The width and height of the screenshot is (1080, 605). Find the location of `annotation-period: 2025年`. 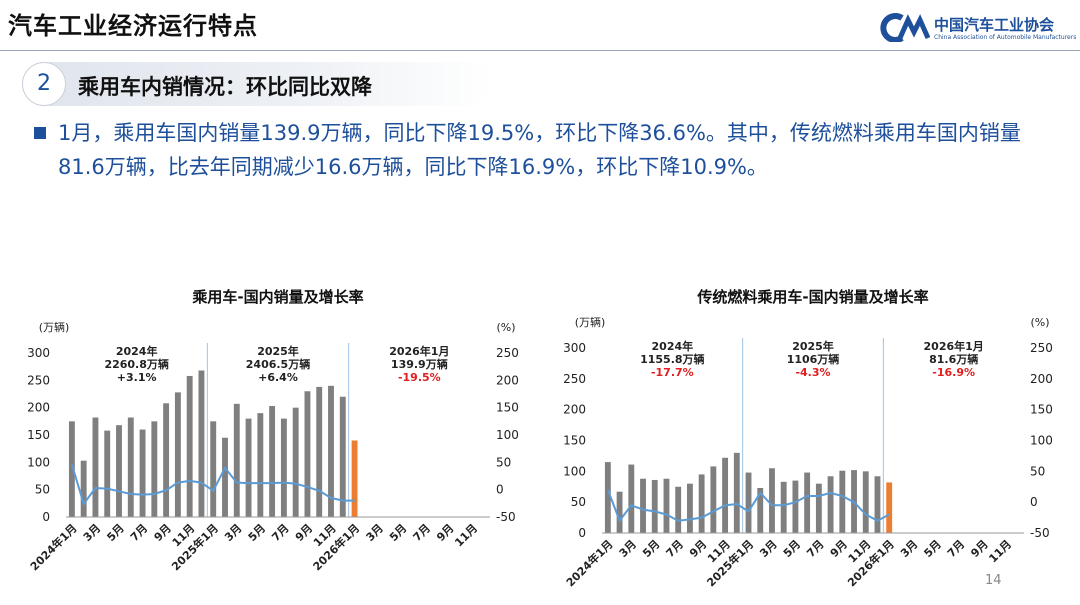

annotation-period: 2025年 is located at coordinates (278, 351).